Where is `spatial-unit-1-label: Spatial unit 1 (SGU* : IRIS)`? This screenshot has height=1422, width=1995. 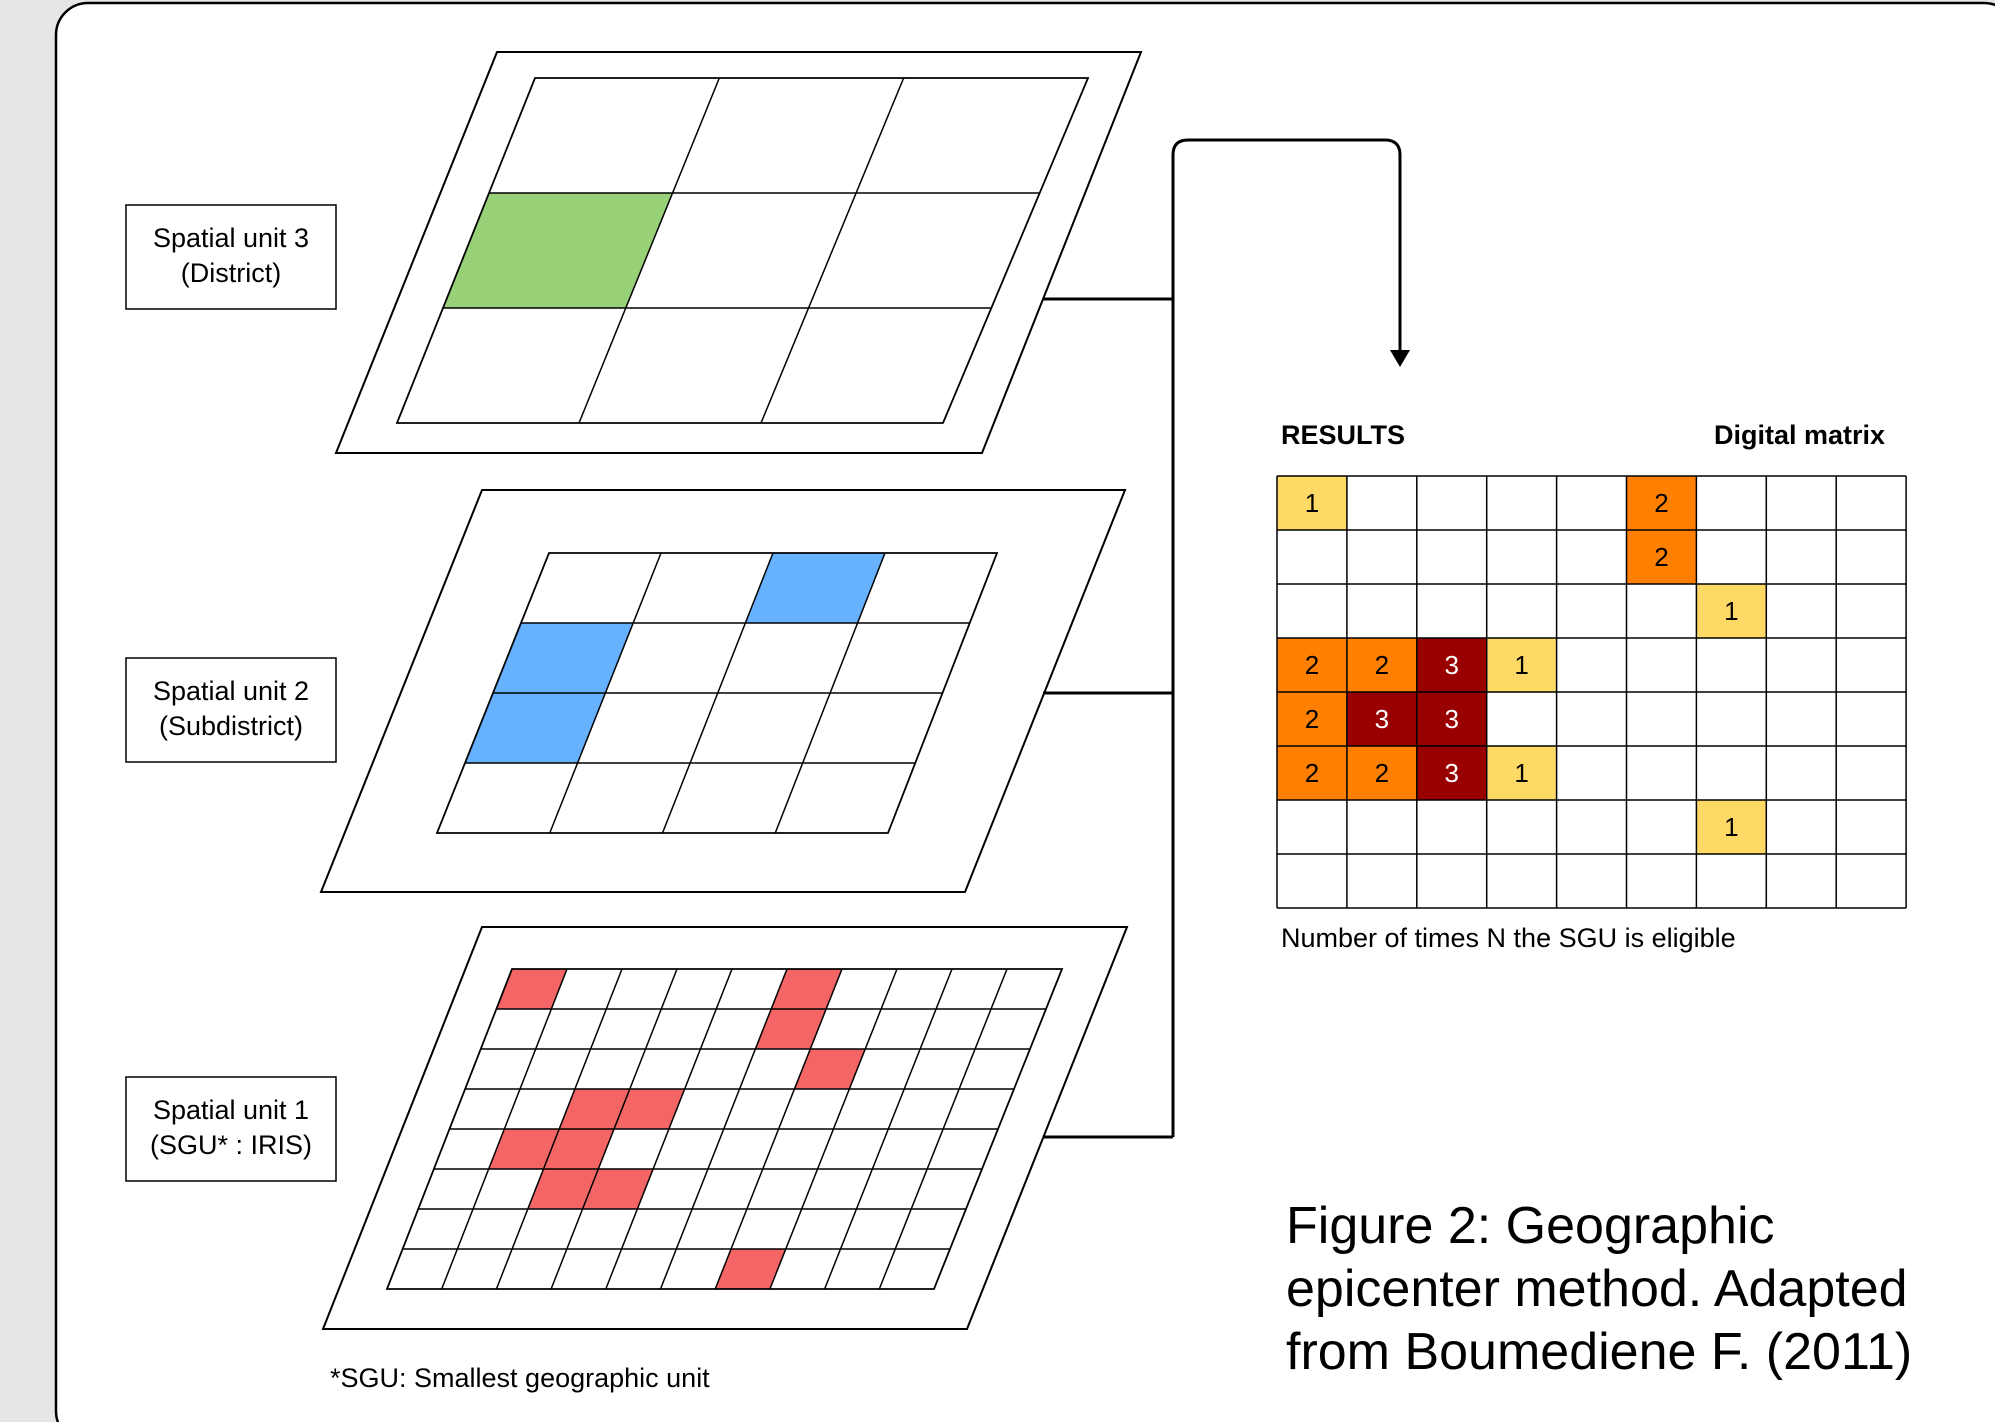
spatial-unit-1-label: Spatial unit 1 (SGU* : IRIS) is located at coordinates (231, 1129).